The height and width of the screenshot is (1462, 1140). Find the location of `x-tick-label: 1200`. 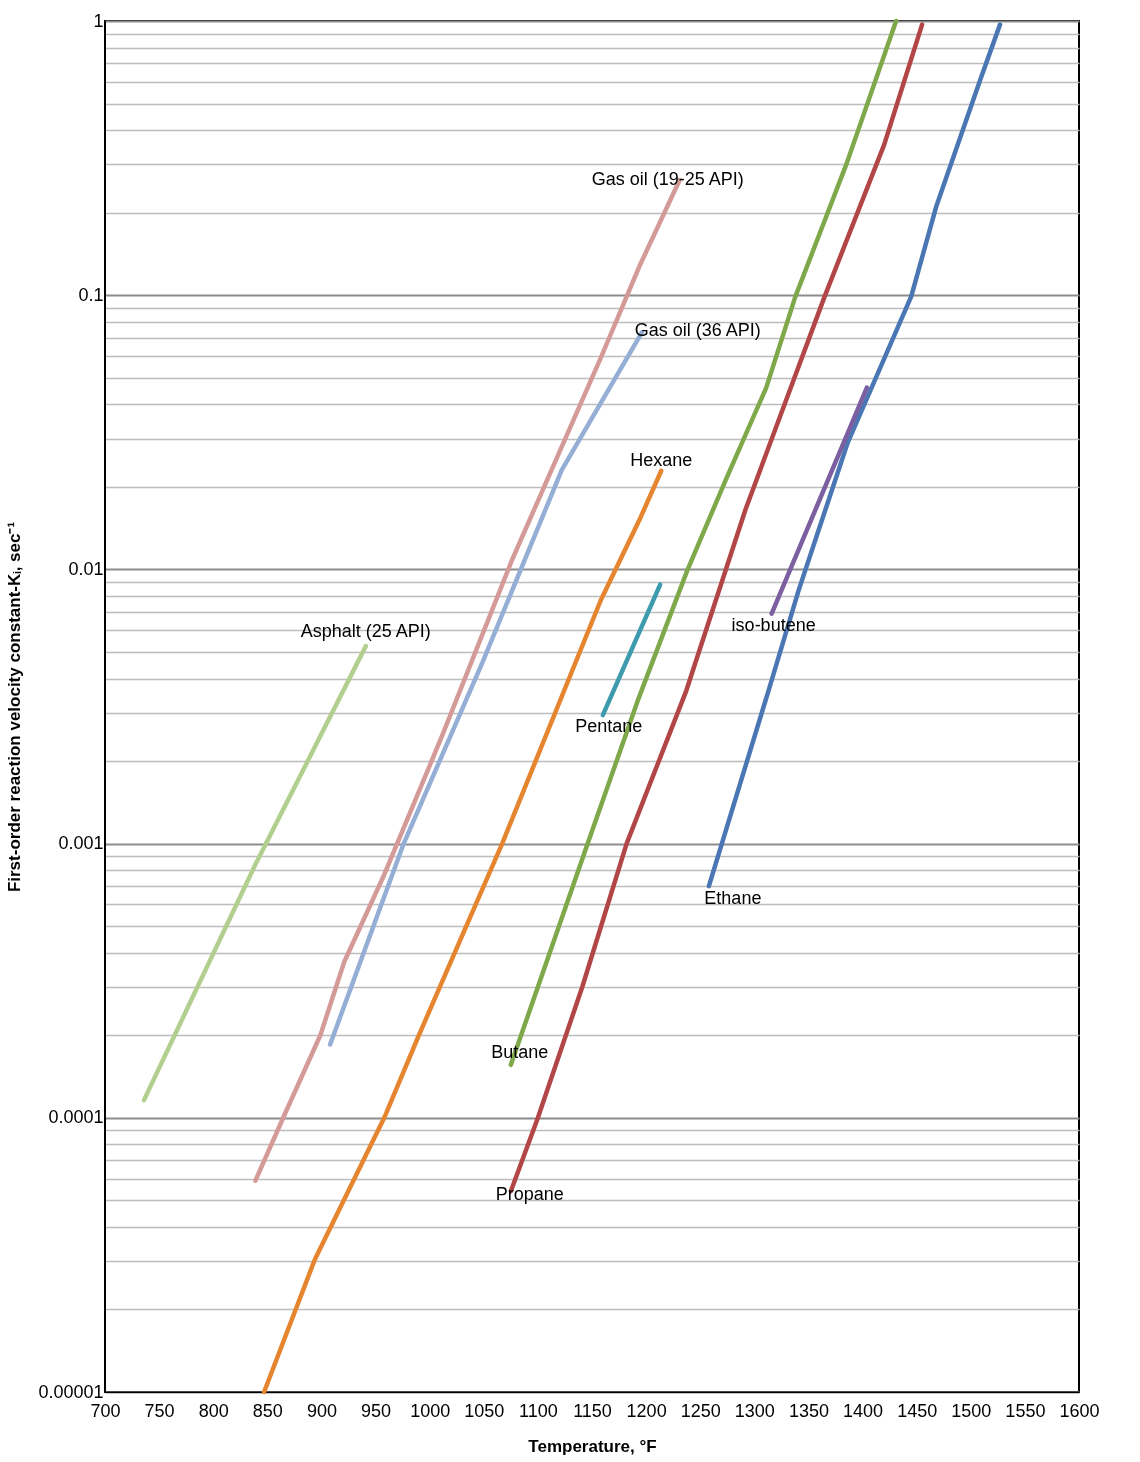

x-tick-label: 1200 is located at coordinates (646, 1410).